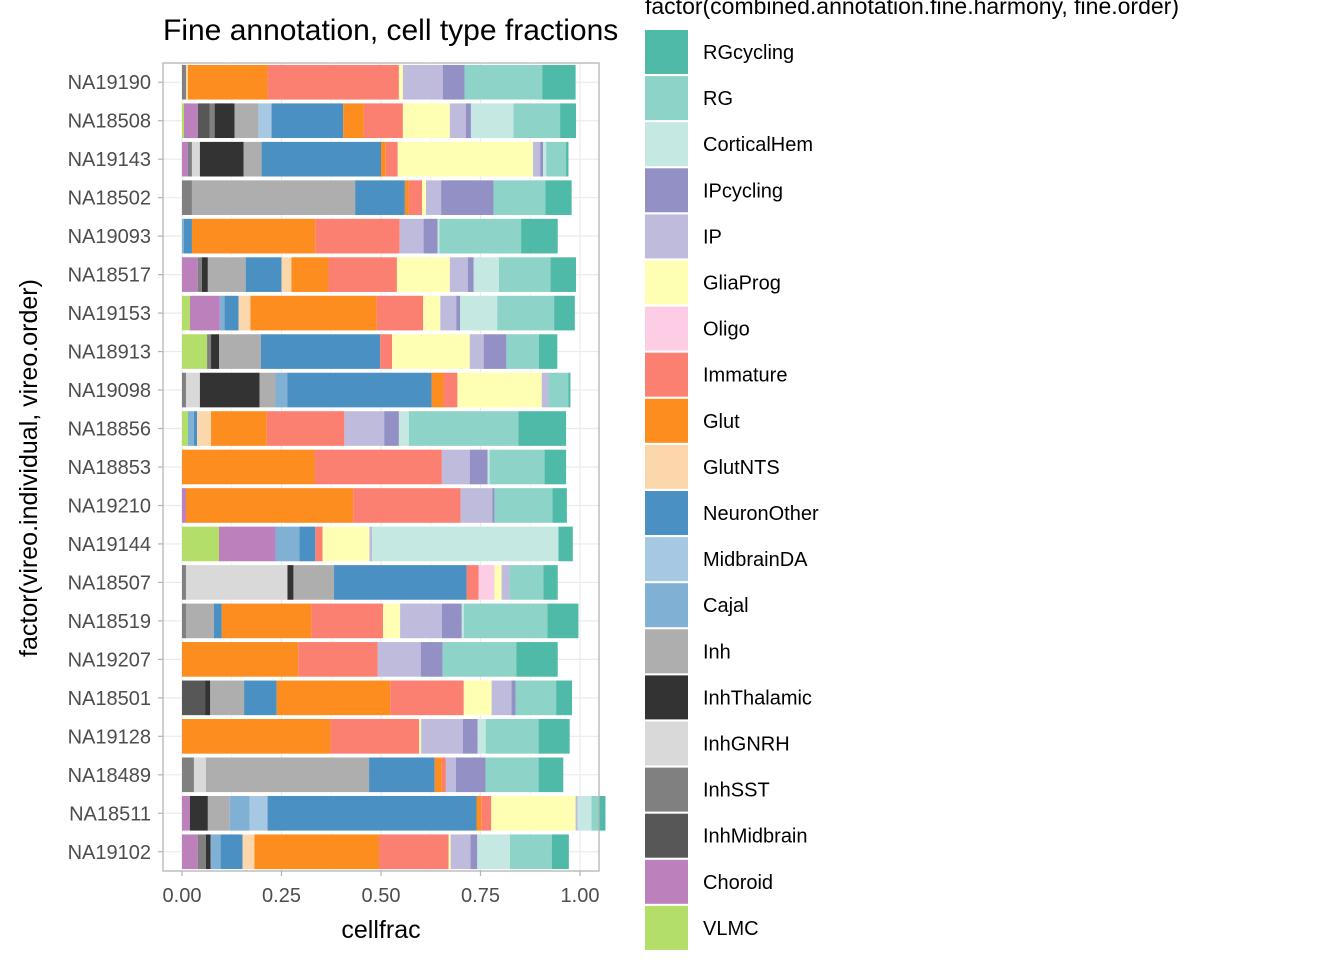  I want to click on legend-key-inh, so click(666, 651).